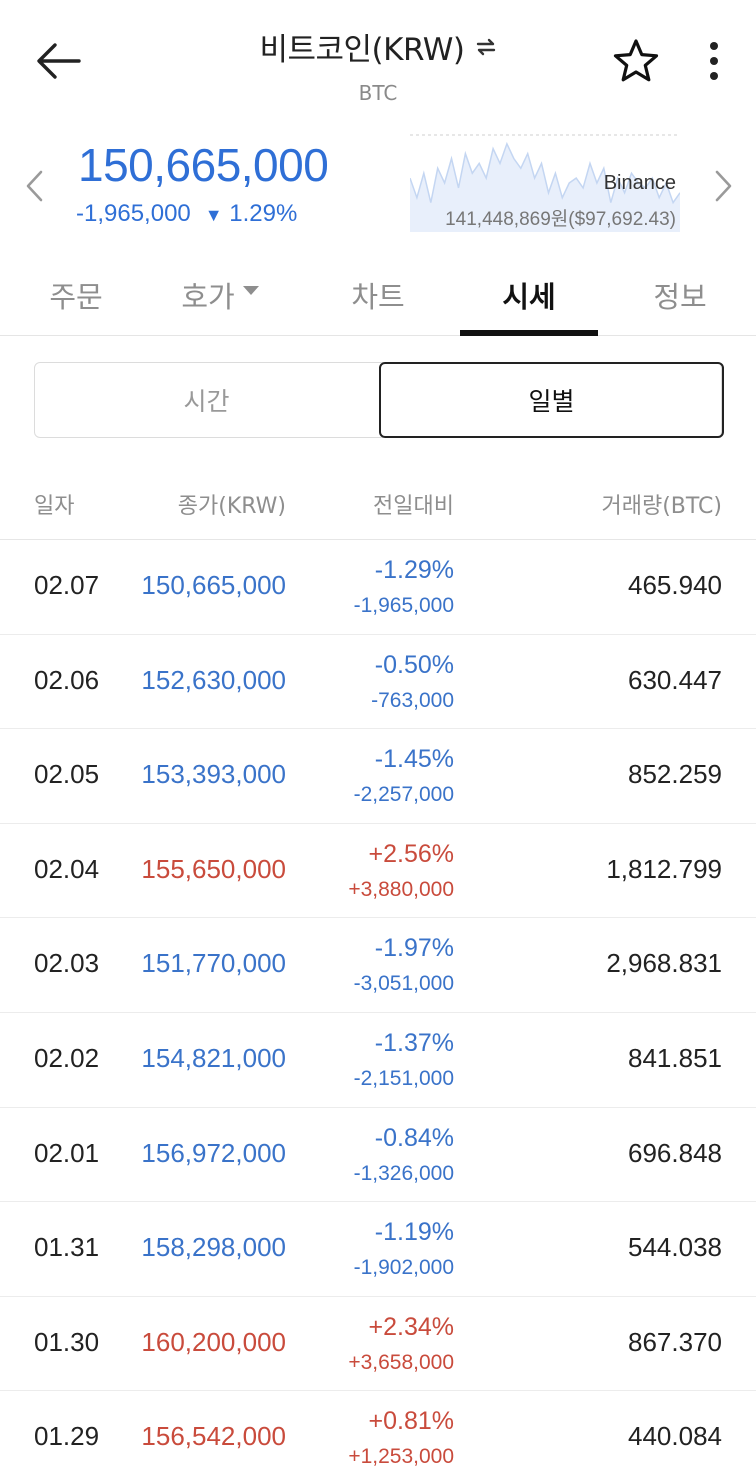  What do you see at coordinates (54, 506) in the screenshot?
I see `header-date: 일자` at bounding box center [54, 506].